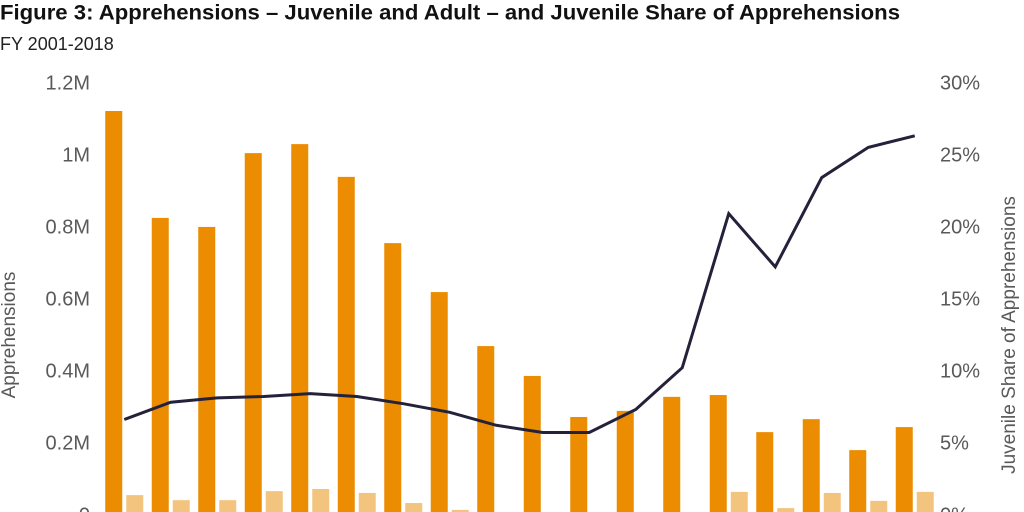  What do you see at coordinates (960, 299) in the screenshot?
I see `y2-tick-label: 15%` at bounding box center [960, 299].